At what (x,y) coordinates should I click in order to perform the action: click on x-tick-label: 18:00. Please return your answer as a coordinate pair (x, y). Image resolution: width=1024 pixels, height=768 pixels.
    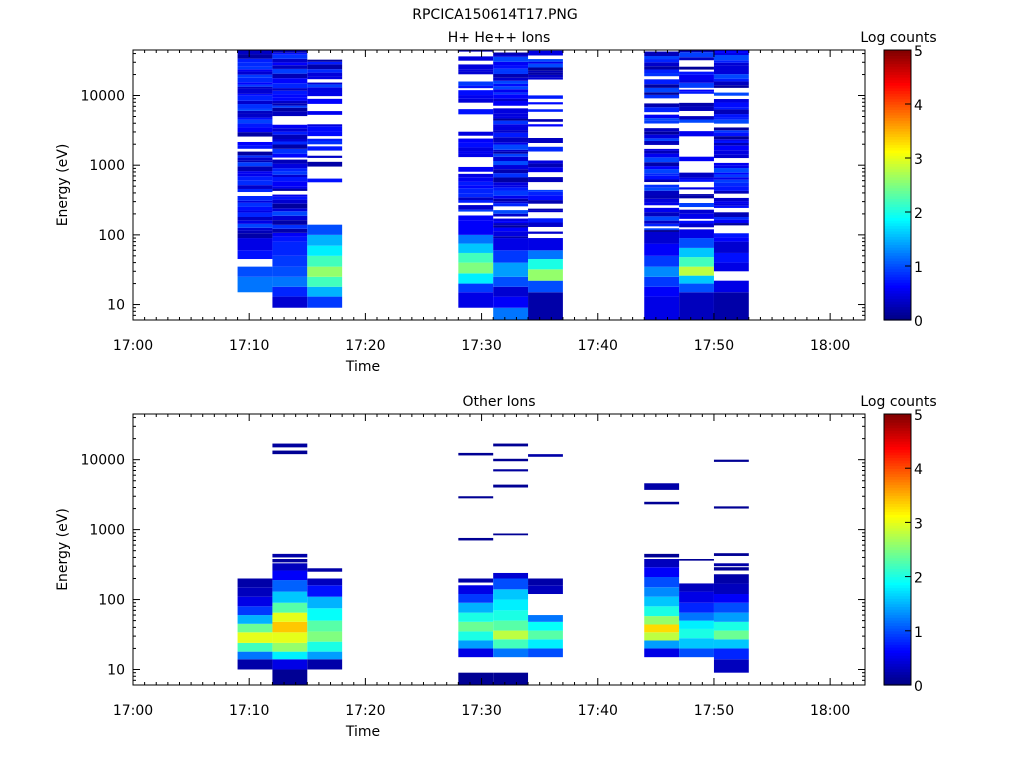
    Looking at the image, I should click on (830, 346).